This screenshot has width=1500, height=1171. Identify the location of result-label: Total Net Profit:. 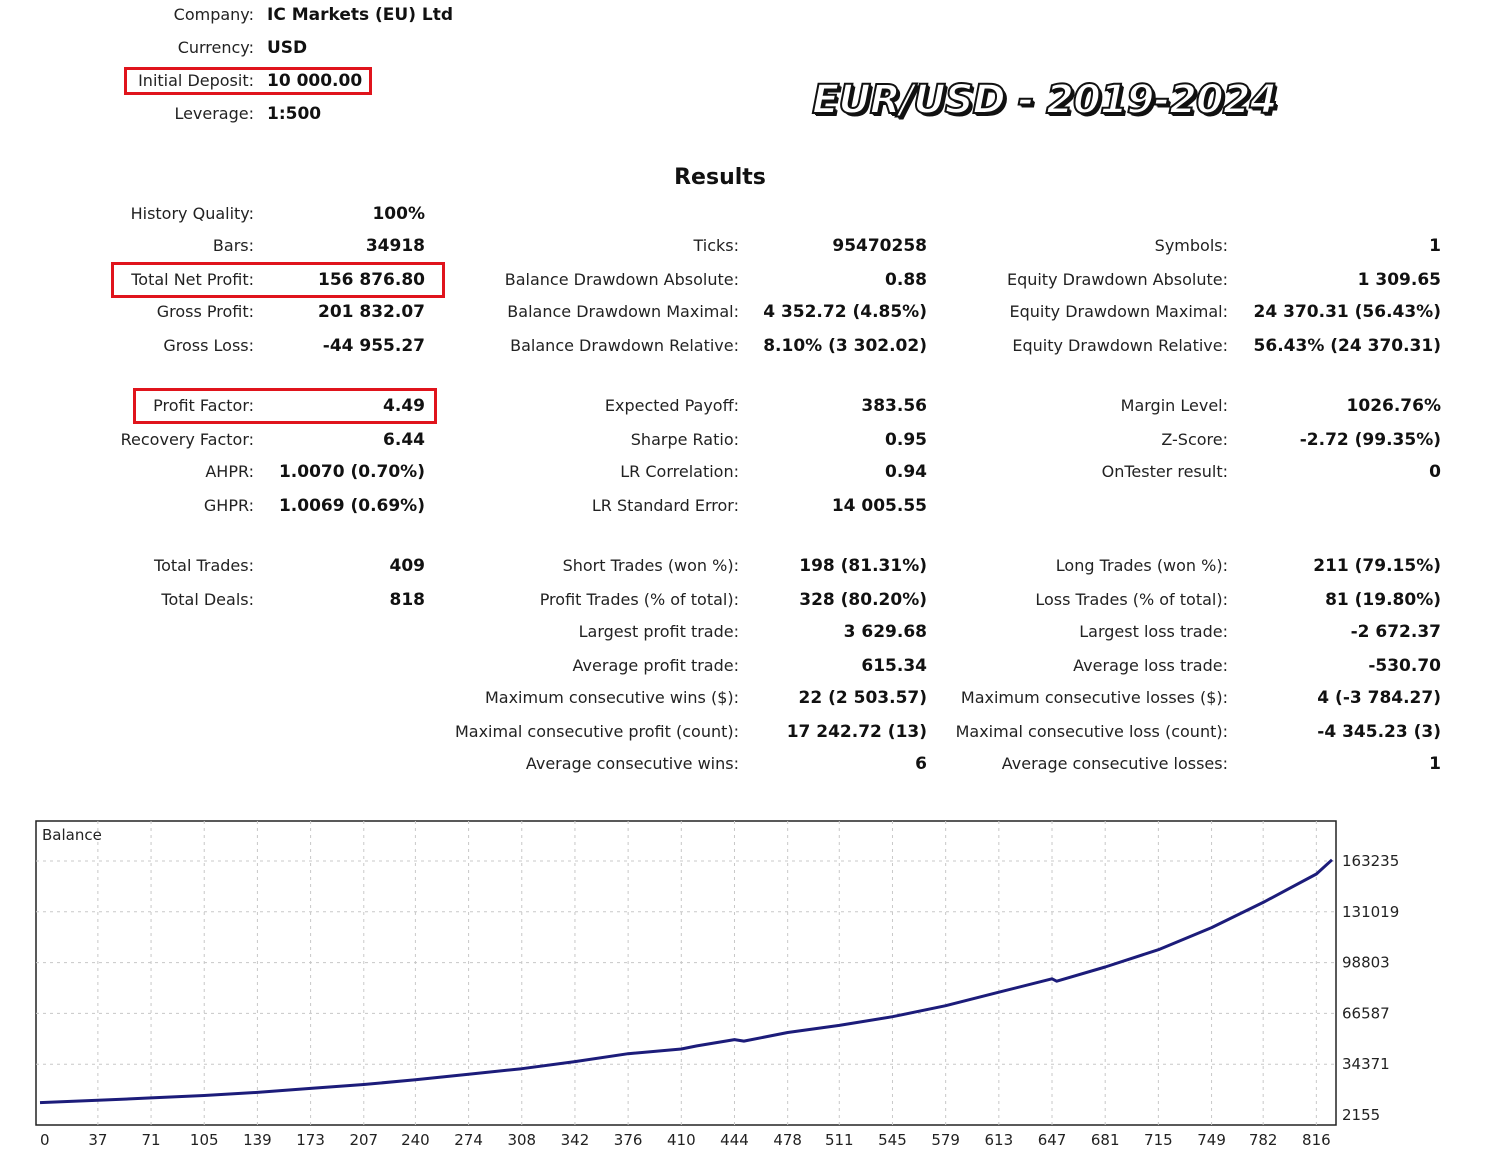
(192, 279).